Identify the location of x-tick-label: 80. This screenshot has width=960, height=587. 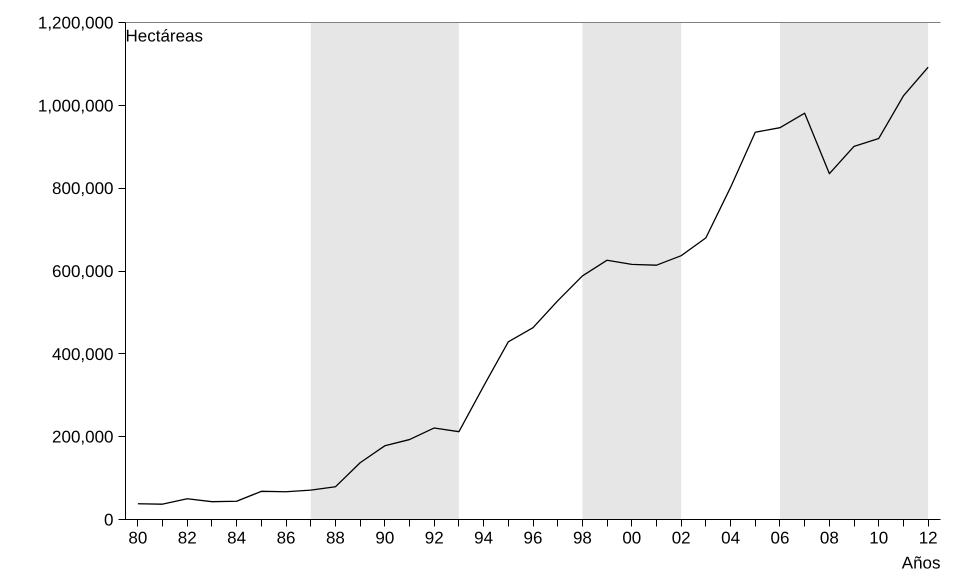
(138, 538).